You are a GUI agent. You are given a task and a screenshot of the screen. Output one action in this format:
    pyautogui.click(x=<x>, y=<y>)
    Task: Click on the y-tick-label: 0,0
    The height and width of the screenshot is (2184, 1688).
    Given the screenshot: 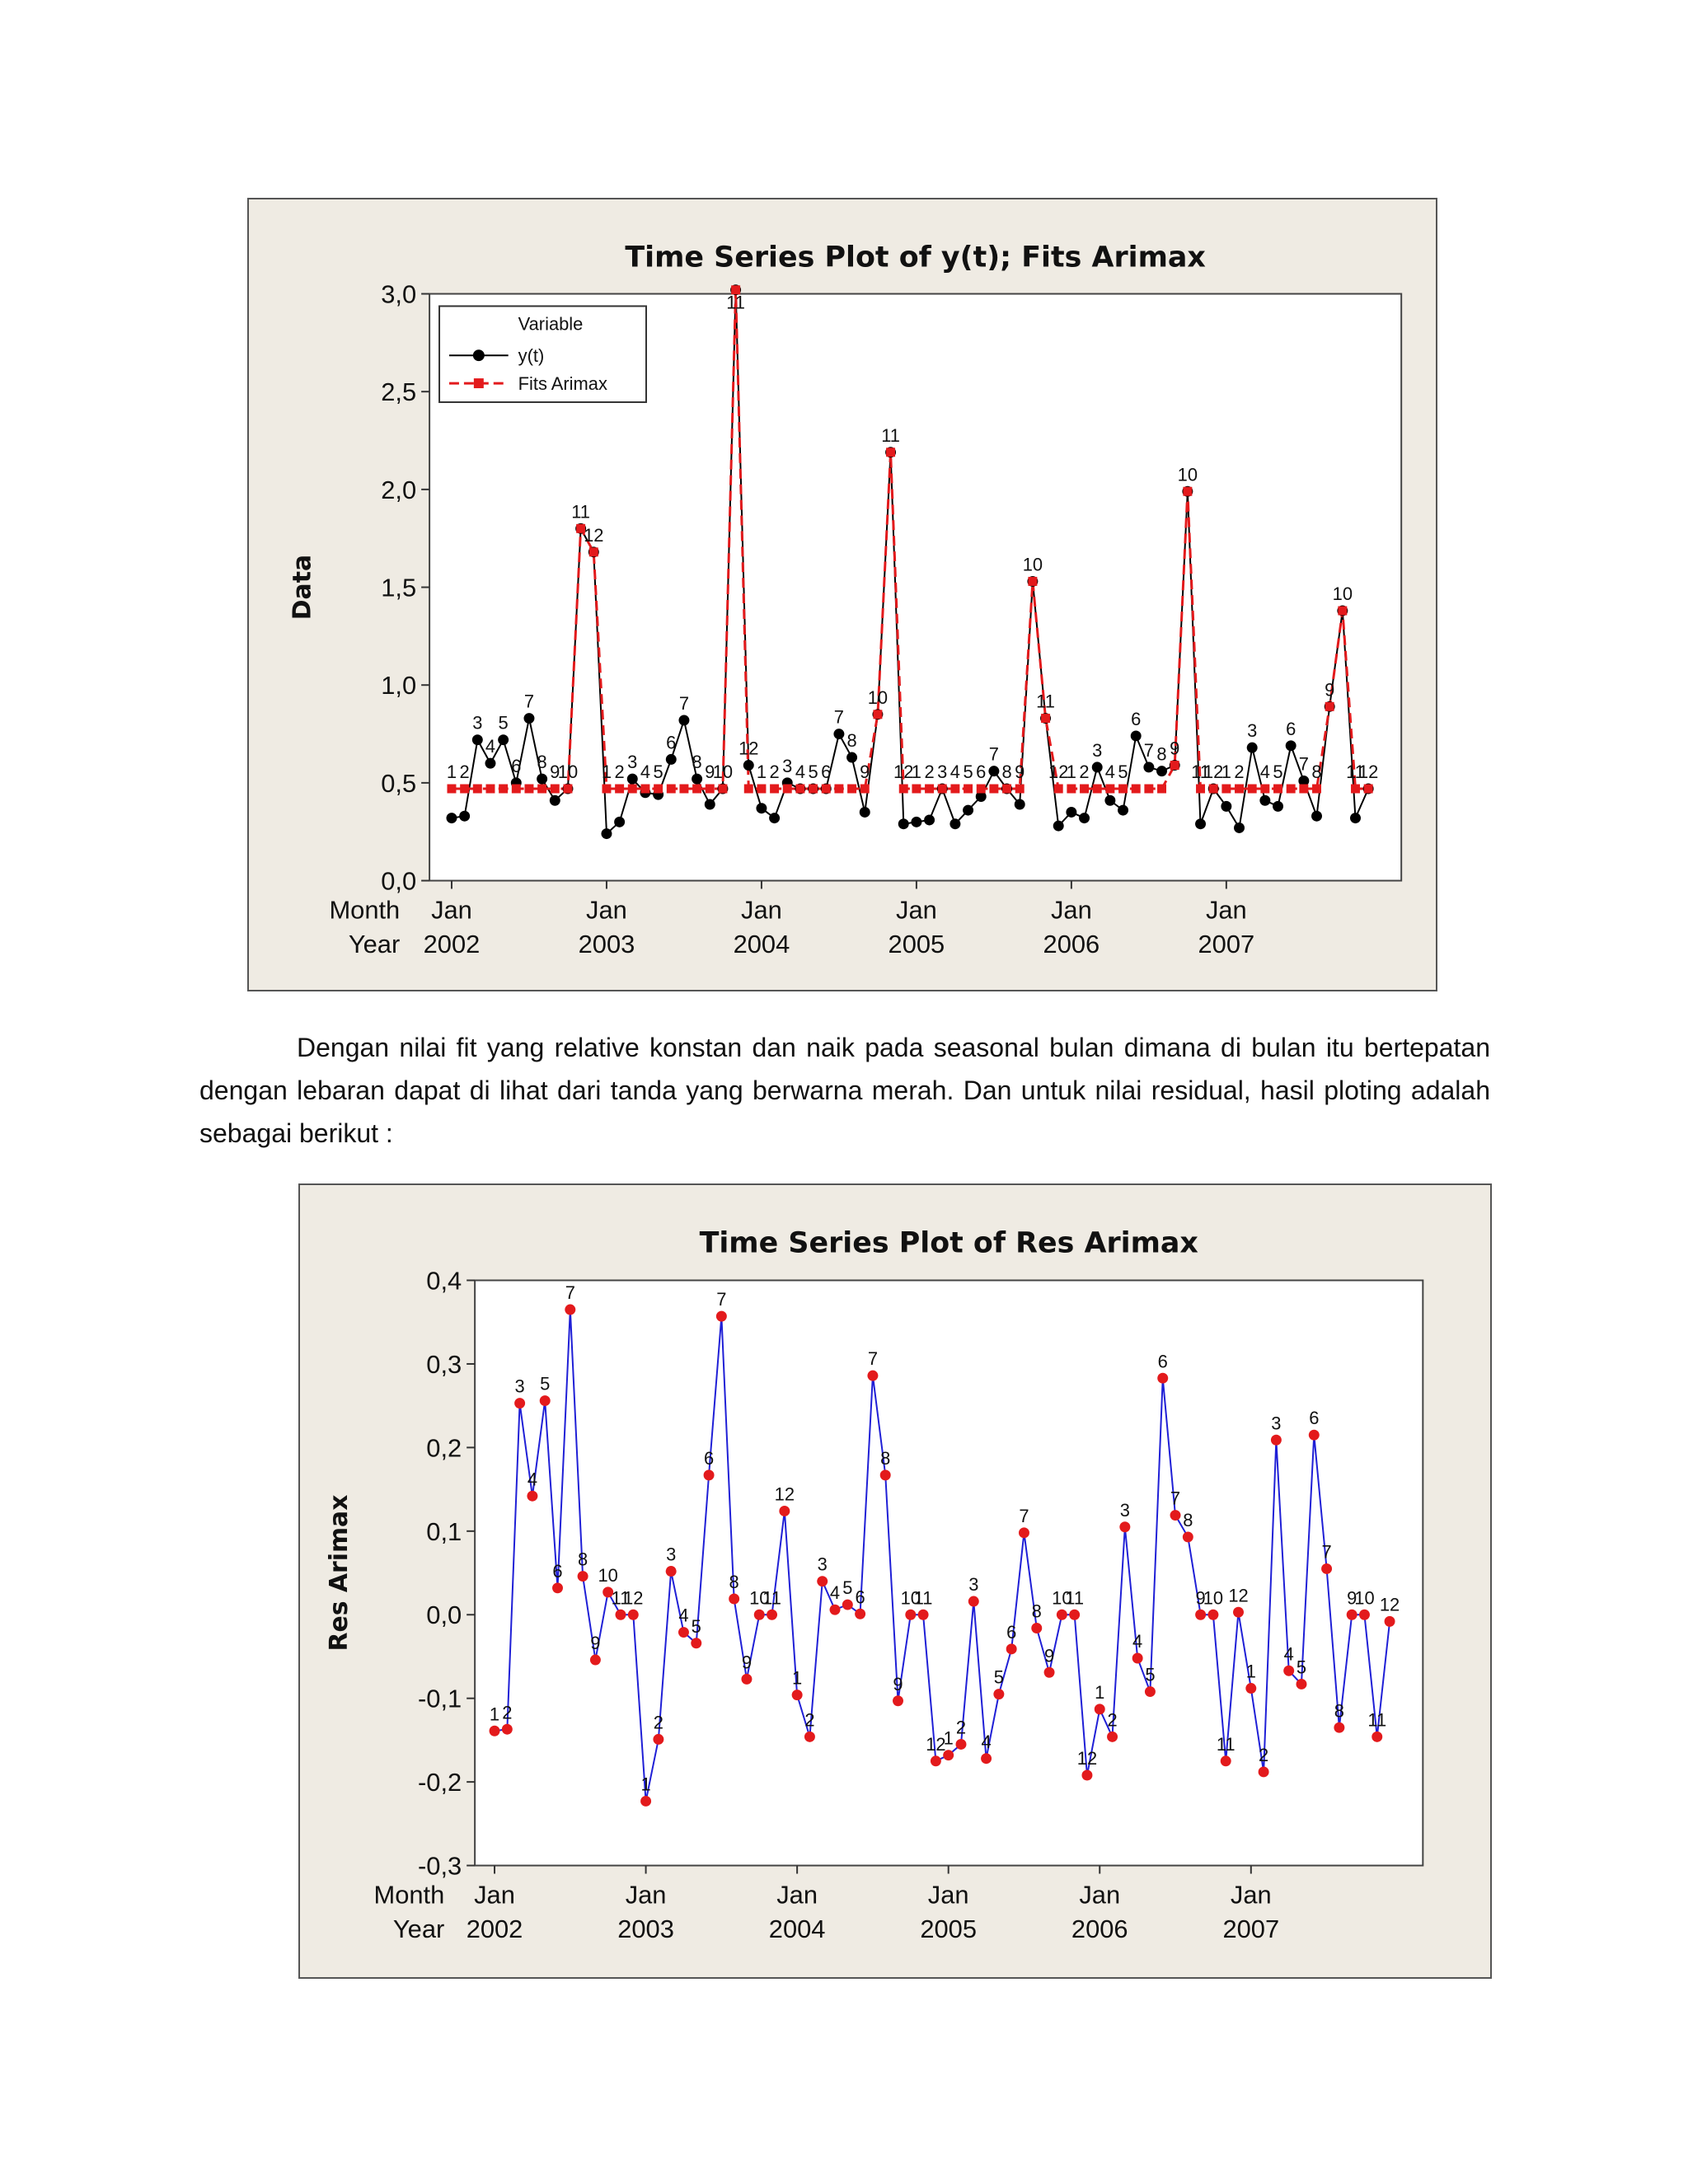 What is the action you would take?
    pyautogui.click(x=399, y=881)
    